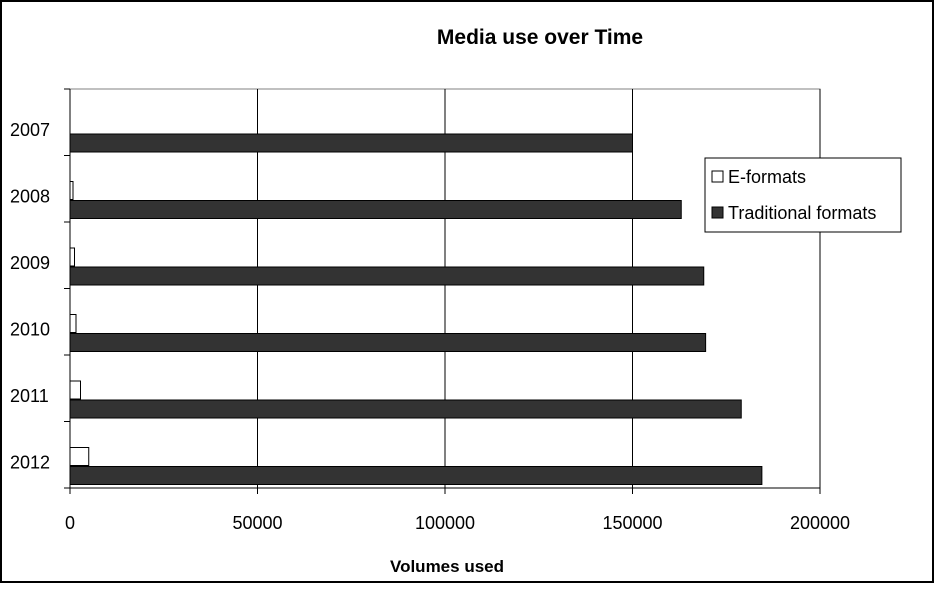 Image resolution: width=935 pixels, height=589 pixels. I want to click on x-tick-label: 0, so click(70, 523).